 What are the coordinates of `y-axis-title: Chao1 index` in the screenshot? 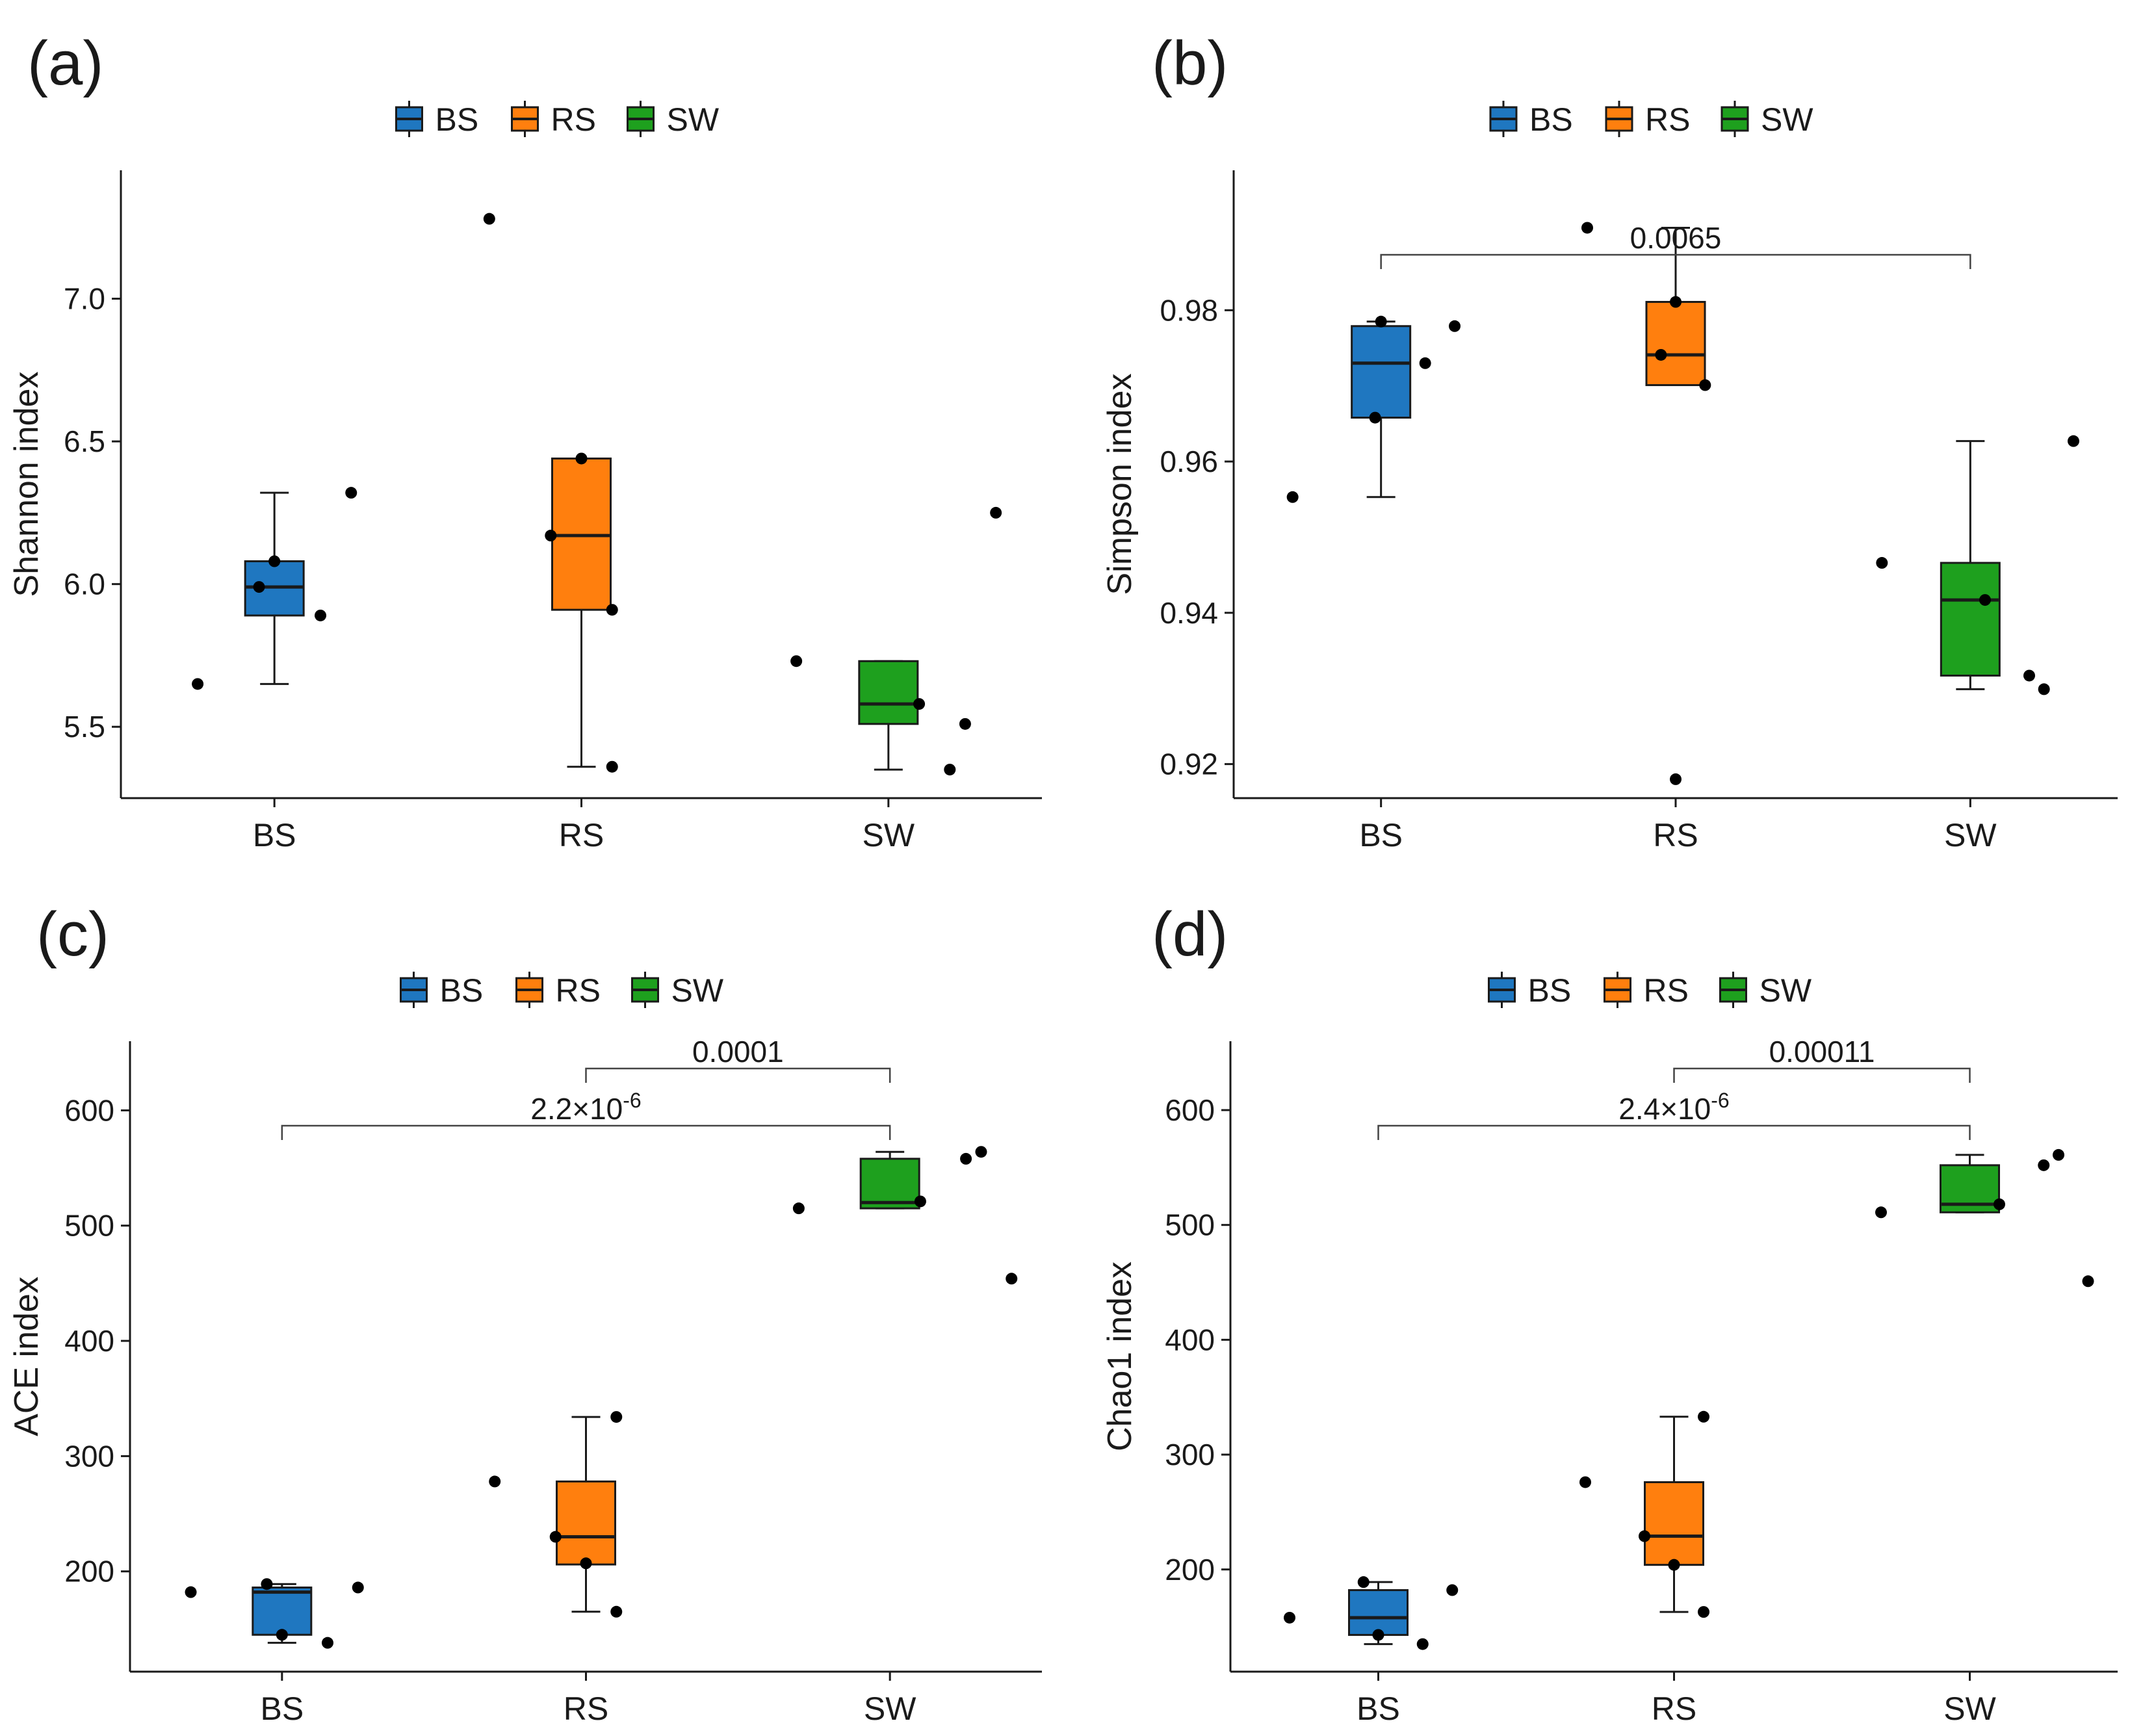 It's located at (1120, 1356).